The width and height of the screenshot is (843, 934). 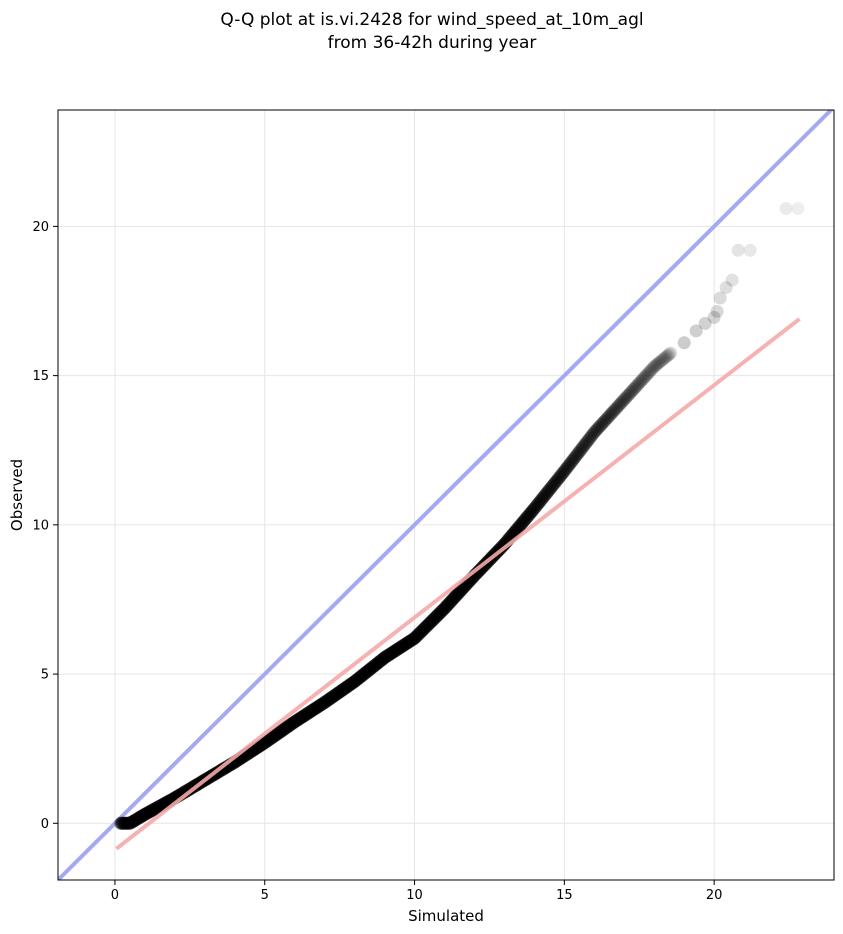 I want to click on y-axis-ticks: 0 5 10 15 20, so click(x=45, y=526).